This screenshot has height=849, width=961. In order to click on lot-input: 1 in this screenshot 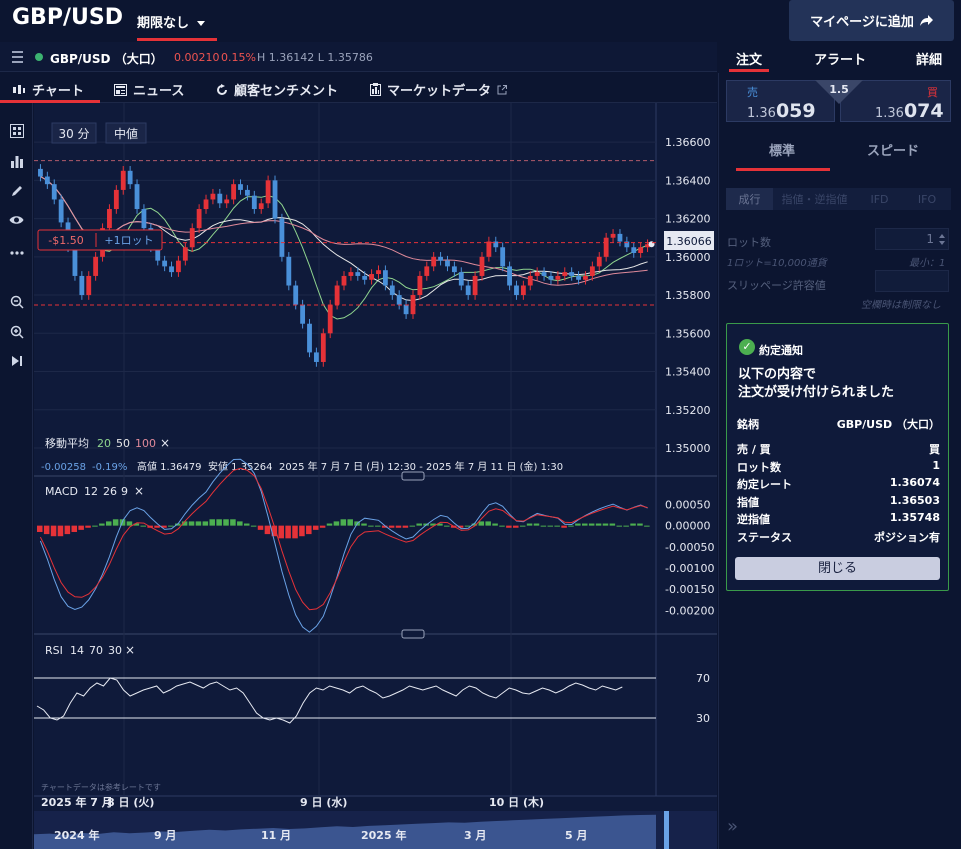, I will do `click(912, 239)`.